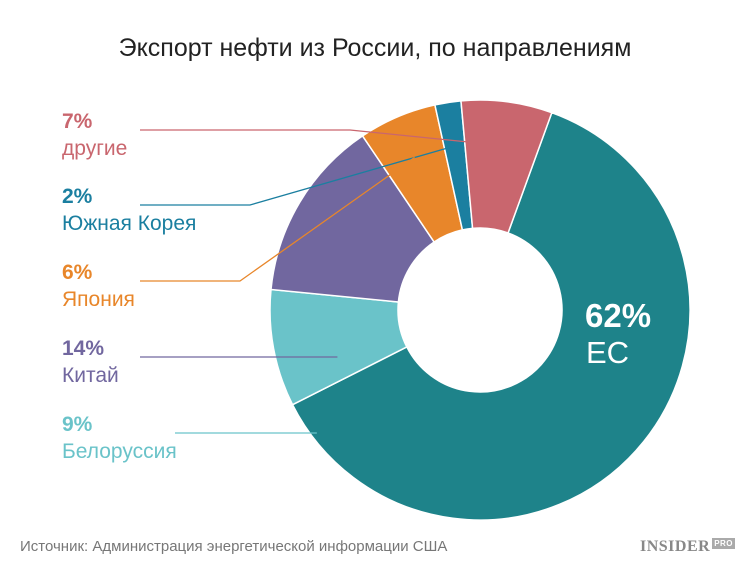  Describe the element at coordinates (98, 299) in the screenshot. I see `slice-label-name-japan: Япония` at that location.